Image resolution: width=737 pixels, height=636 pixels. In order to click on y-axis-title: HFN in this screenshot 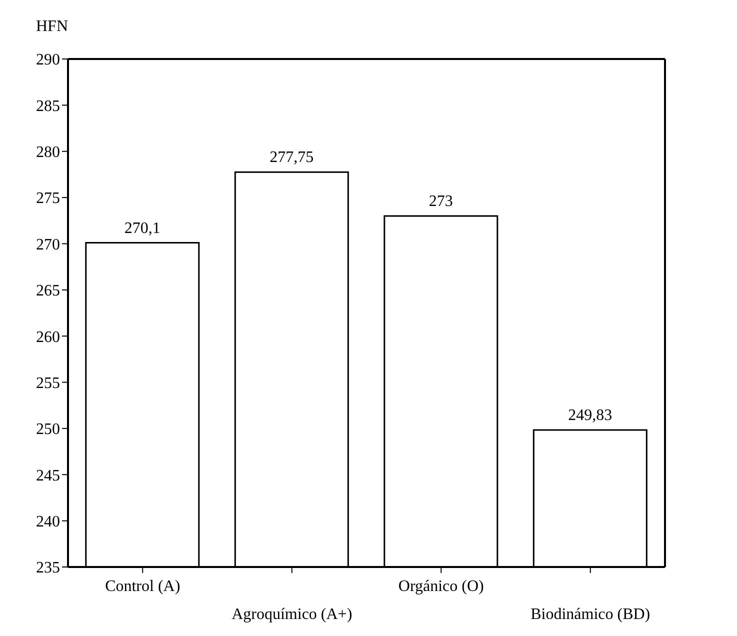, I will do `click(52, 27)`.